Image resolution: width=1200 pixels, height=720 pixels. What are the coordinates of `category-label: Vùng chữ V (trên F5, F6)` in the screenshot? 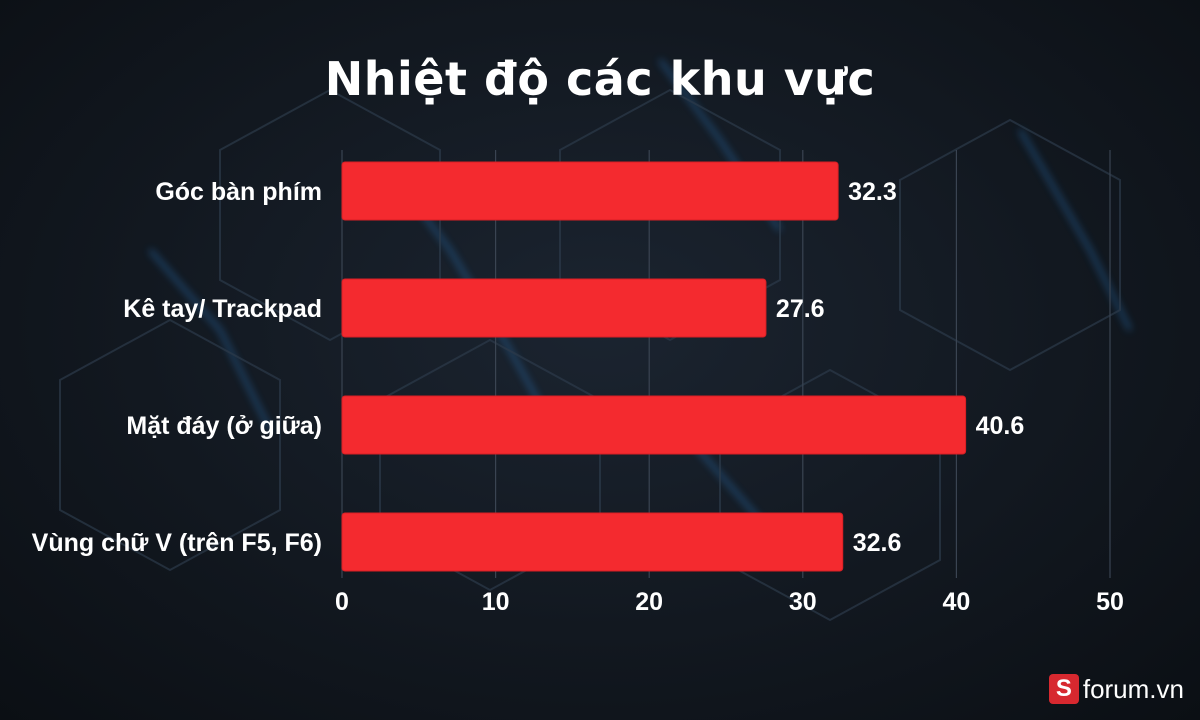 It's located at (177, 543).